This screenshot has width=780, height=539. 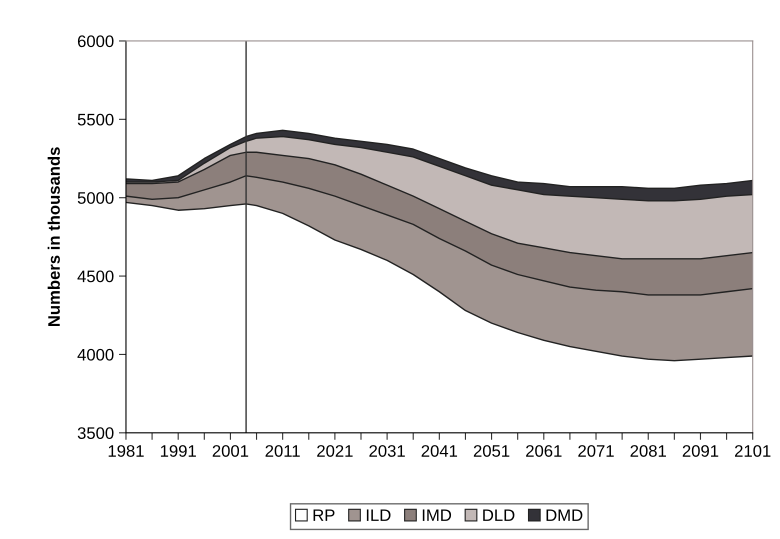 I want to click on legend-label: IMD, so click(x=437, y=515).